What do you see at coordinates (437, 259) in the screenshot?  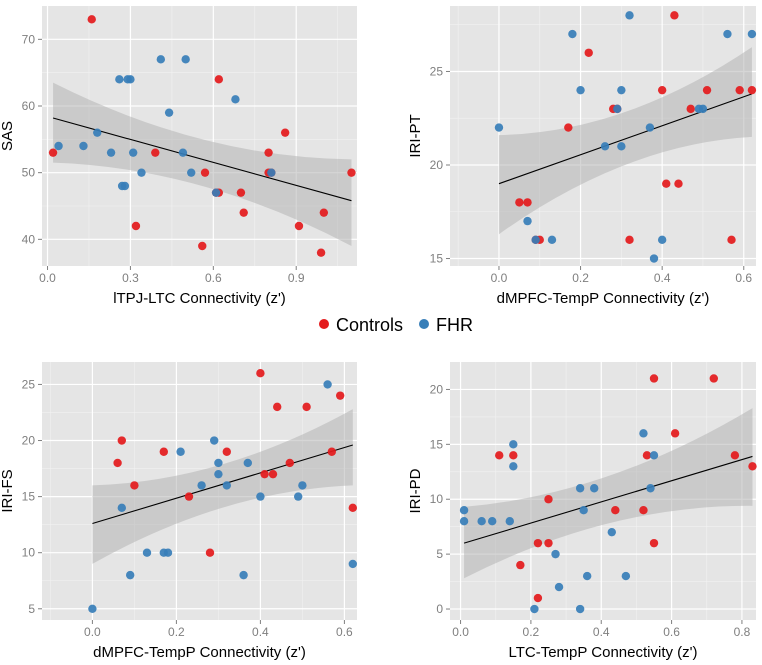 I see `y-tick-label: 15` at bounding box center [437, 259].